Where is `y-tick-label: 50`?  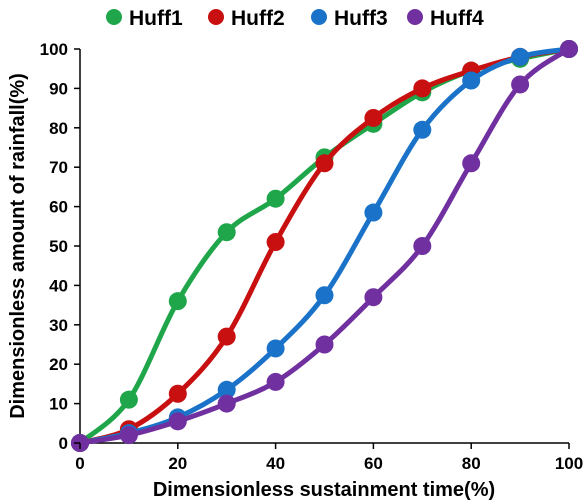 y-tick-label: 50 is located at coordinates (58, 246).